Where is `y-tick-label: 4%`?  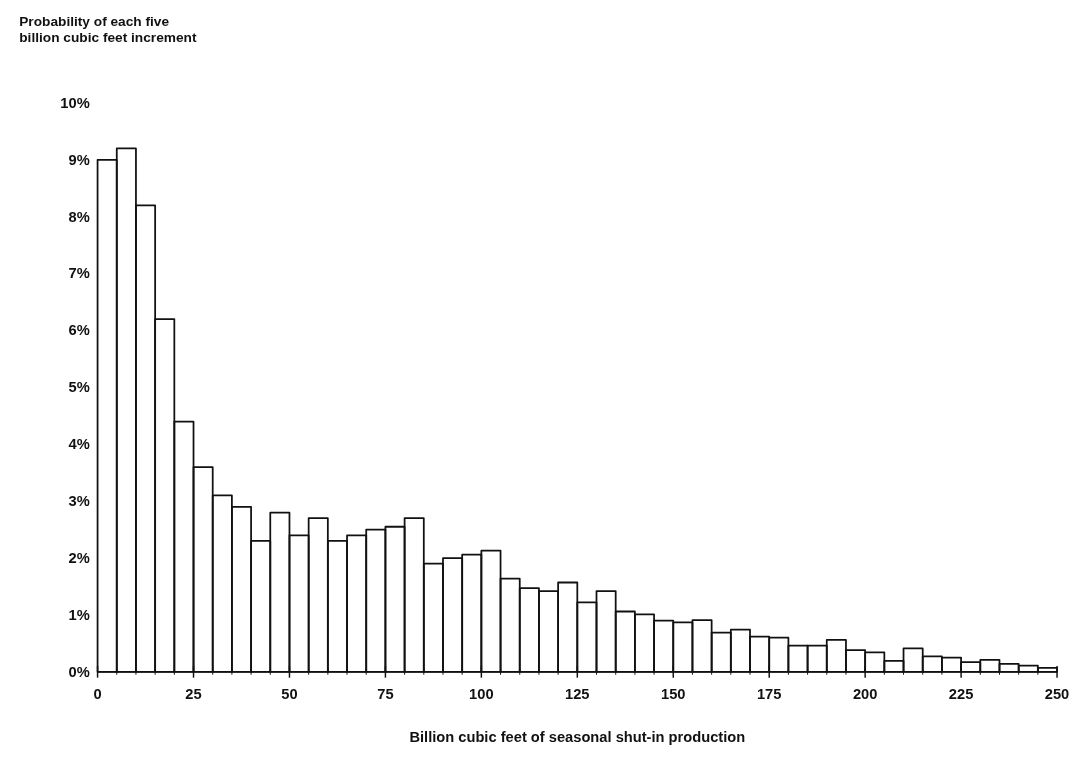 y-tick-label: 4% is located at coordinates (79, 444).